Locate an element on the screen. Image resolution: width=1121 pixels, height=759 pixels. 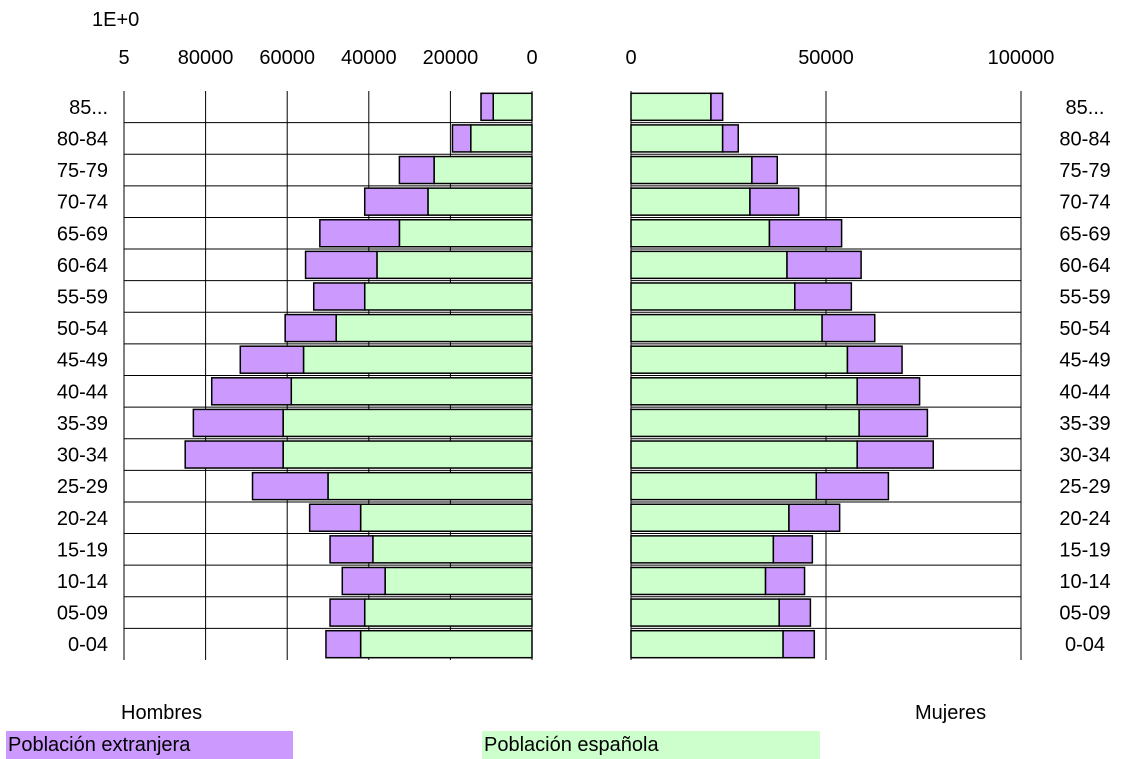
left-category-label: 75-79 is located at coordinates (82, 171).